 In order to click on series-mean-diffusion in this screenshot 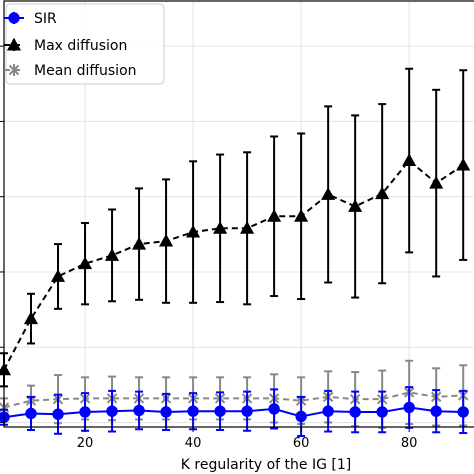, I will do `click(234, 394)`.